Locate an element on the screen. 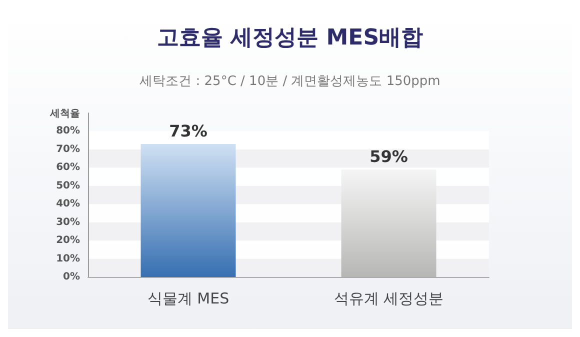 This screenshot has width=580, height=337. y-tick-label: 80% is located at coordinates (68, 131).